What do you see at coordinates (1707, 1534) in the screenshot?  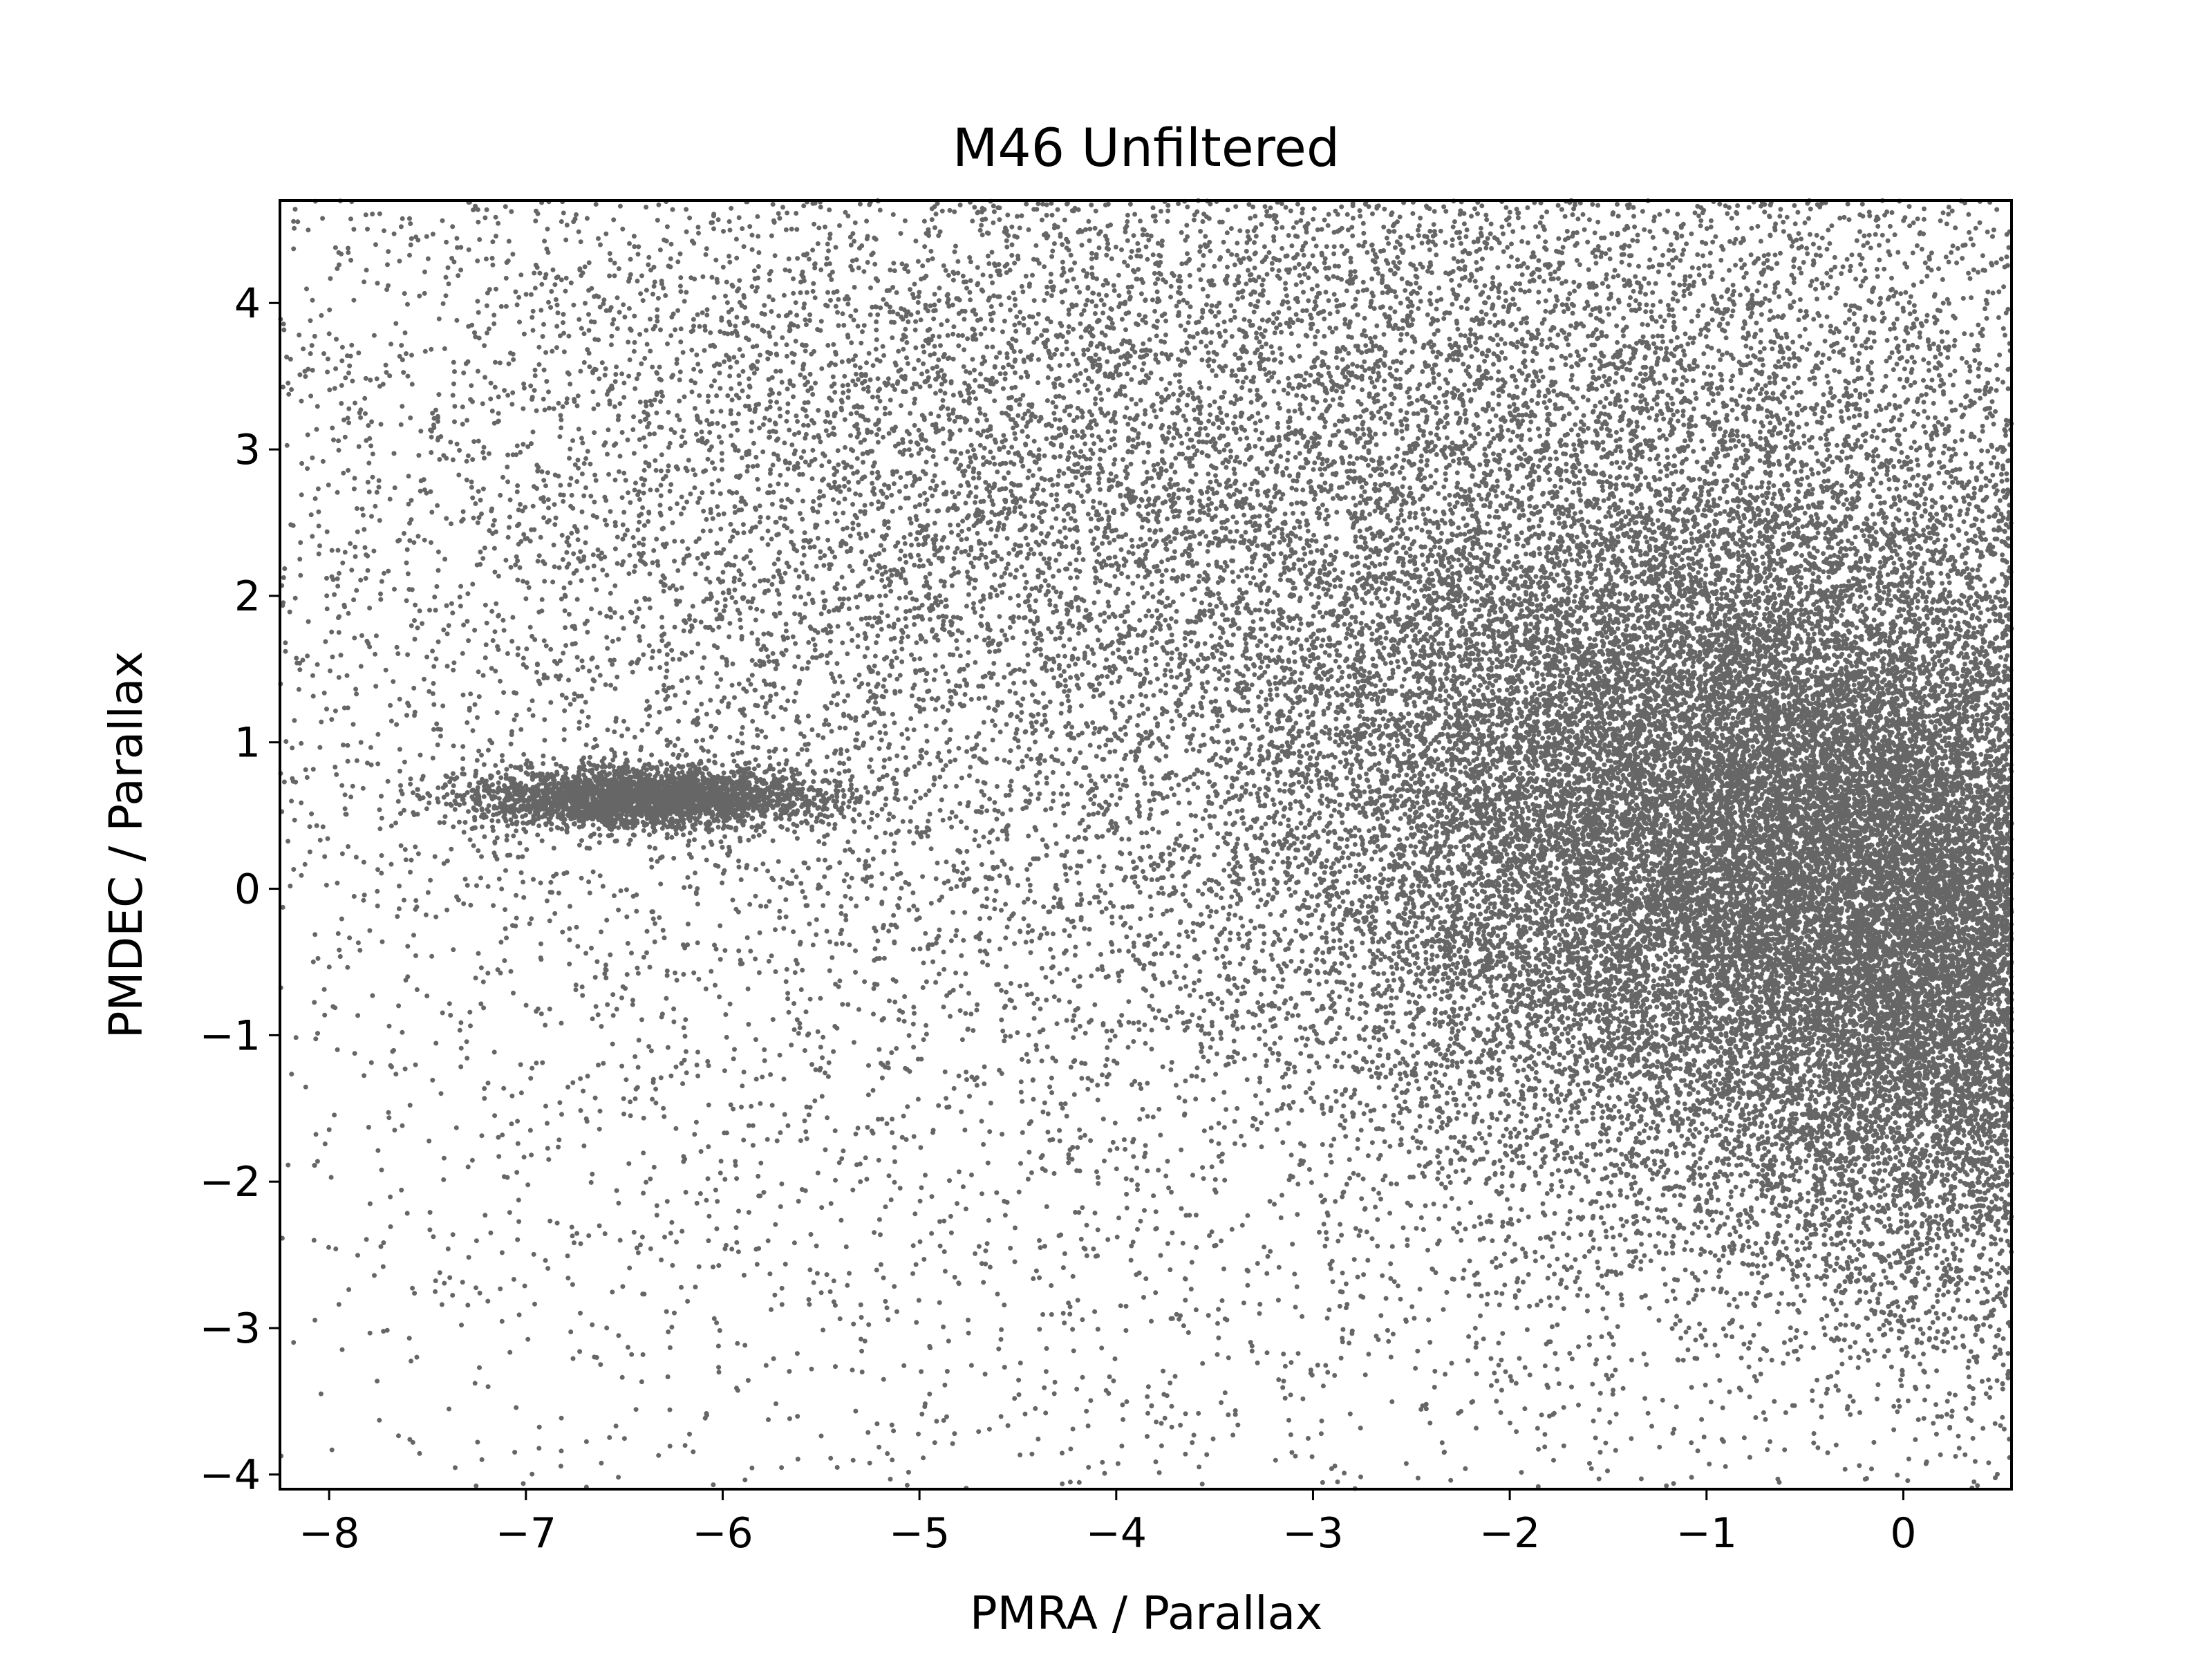 I see `x-tick-label: −1` at bounding box center [1707, 1534].